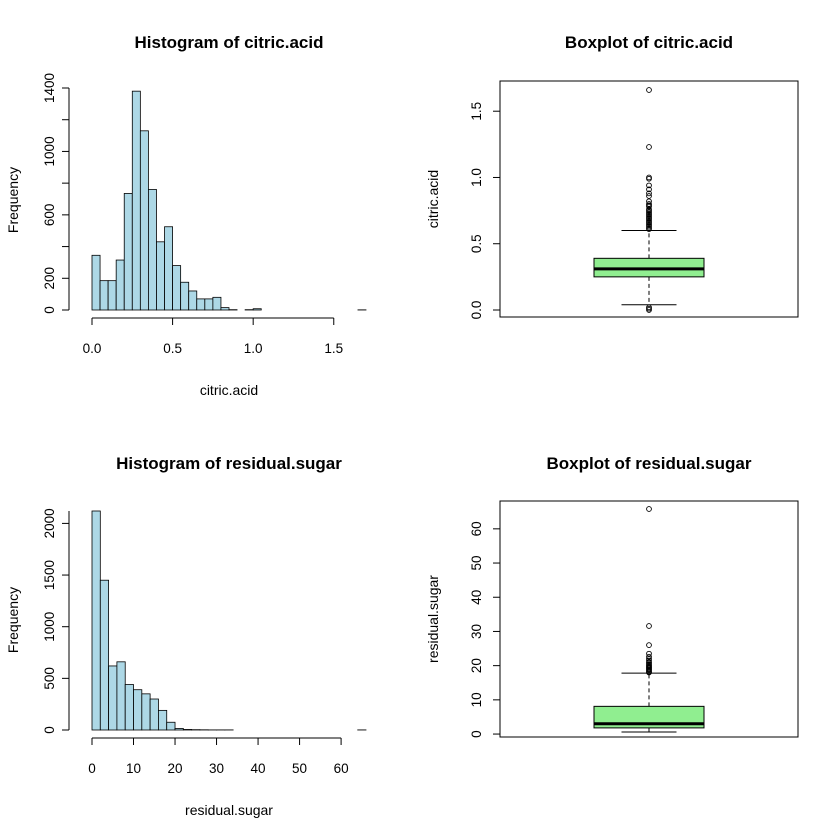 This screenshot has height=840, width=840. What do you see at coordinates (433, 199) in the screenshot?
I see `y-axis-label: citric.acid` at bounding box center [433, 199].